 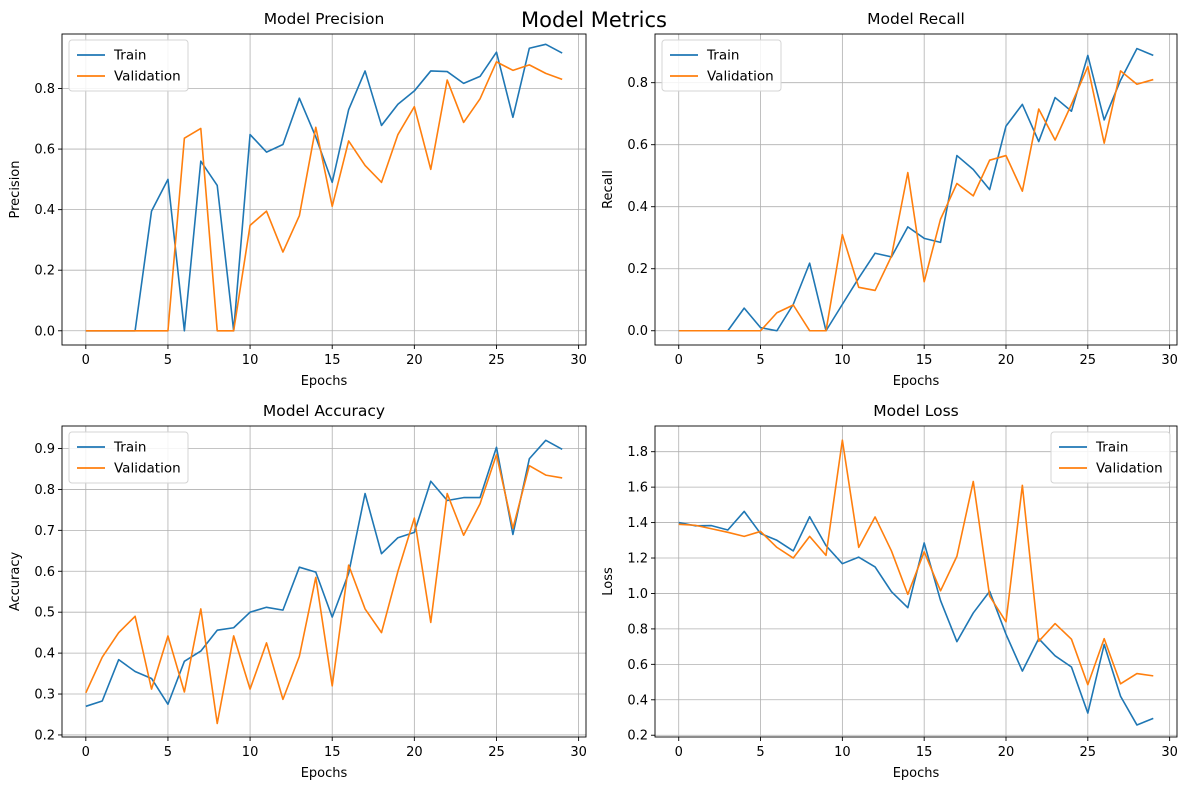 I want to click on model-recall-x-tick-label: 30, so click(x=1169, y=360).